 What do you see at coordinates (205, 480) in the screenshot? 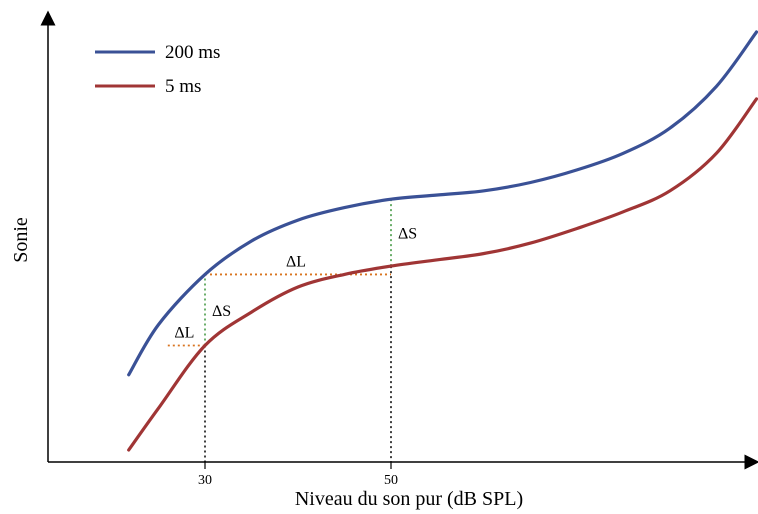
I see `x-tick-label-30: 30` at bounding box center [205, 480].